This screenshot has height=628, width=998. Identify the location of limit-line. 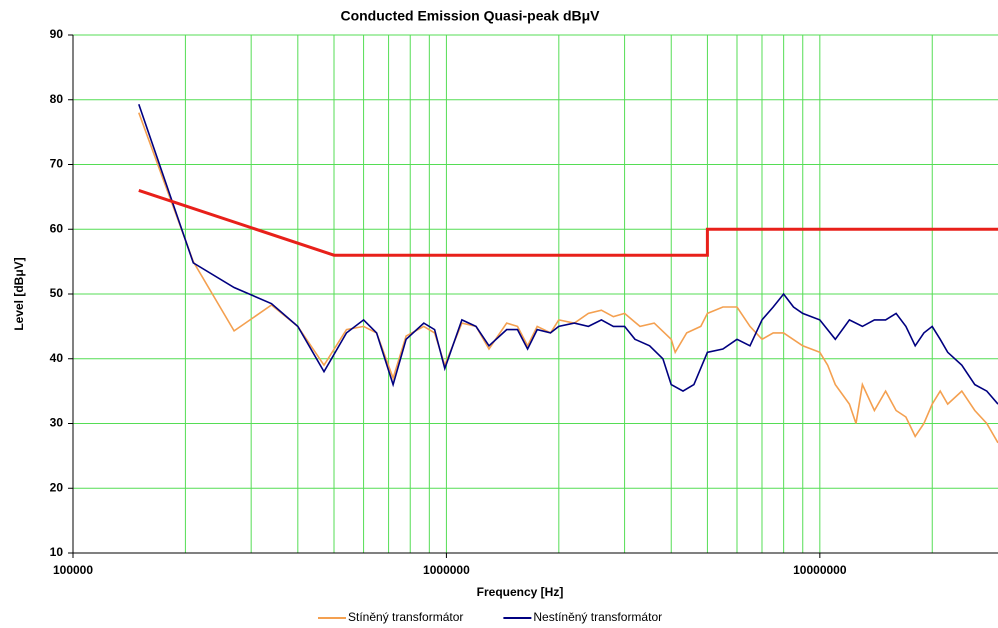
(568, 222).